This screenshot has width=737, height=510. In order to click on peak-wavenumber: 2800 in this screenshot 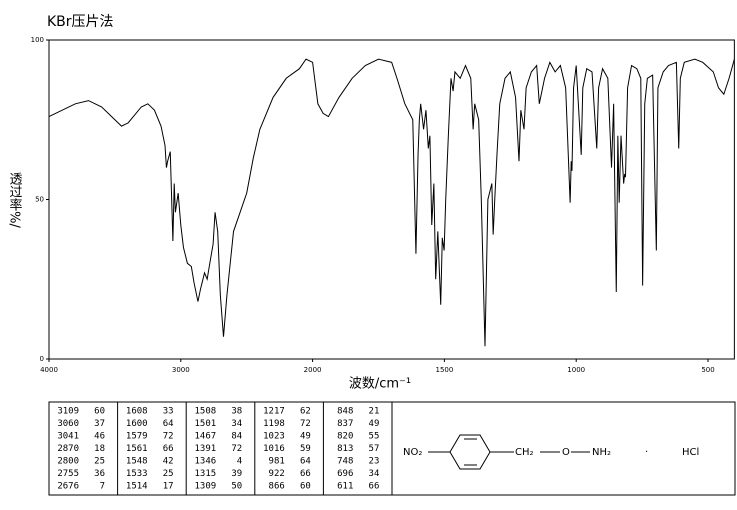, I will do `click(68, 462)`.